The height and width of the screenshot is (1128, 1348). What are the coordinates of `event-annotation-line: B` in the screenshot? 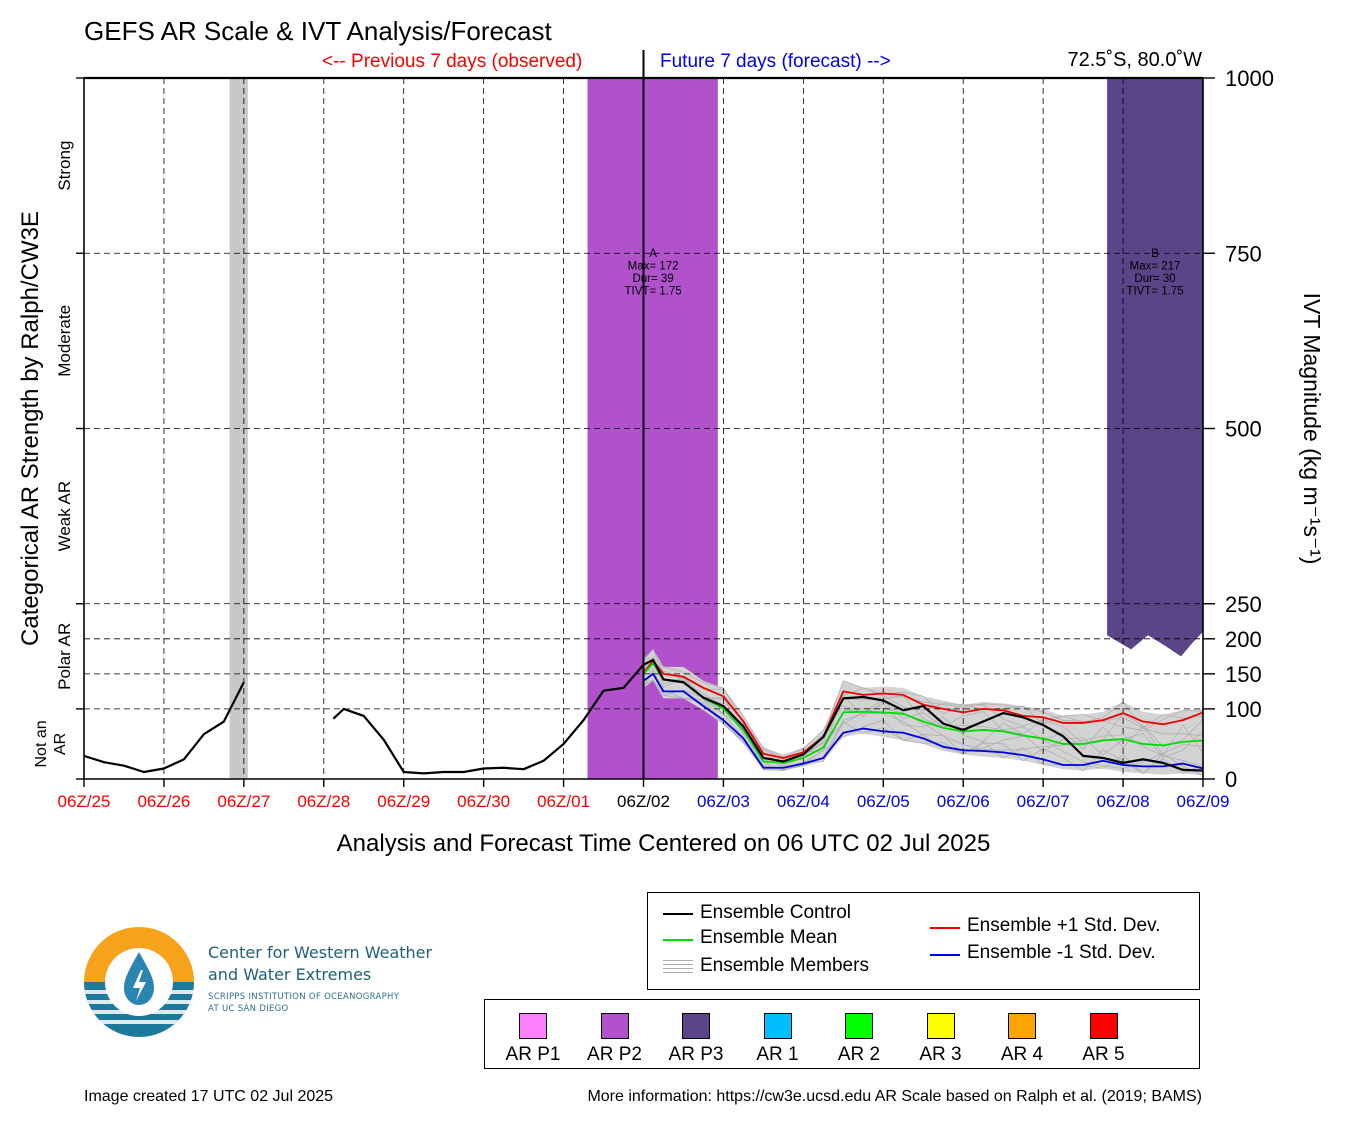 It's located at (1155, 254).